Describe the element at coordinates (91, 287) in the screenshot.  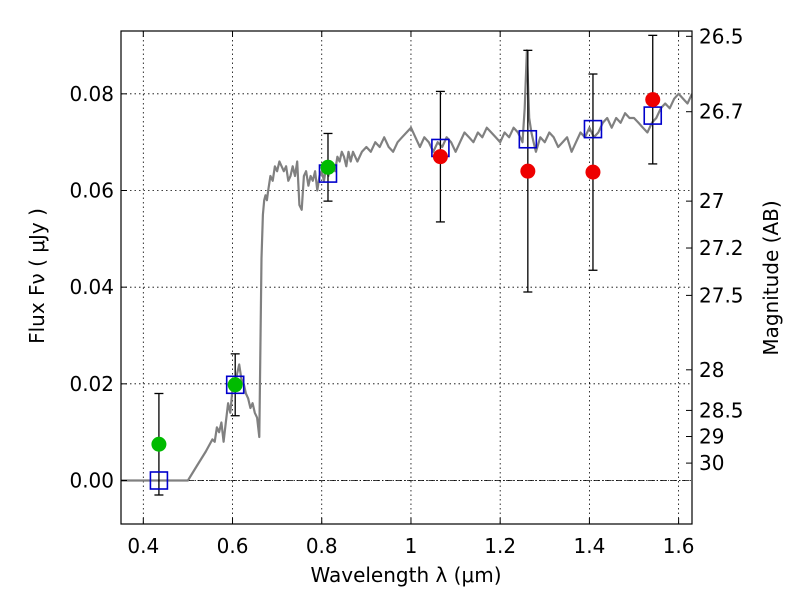
I see `y-tick-label: 0.04` at that location.